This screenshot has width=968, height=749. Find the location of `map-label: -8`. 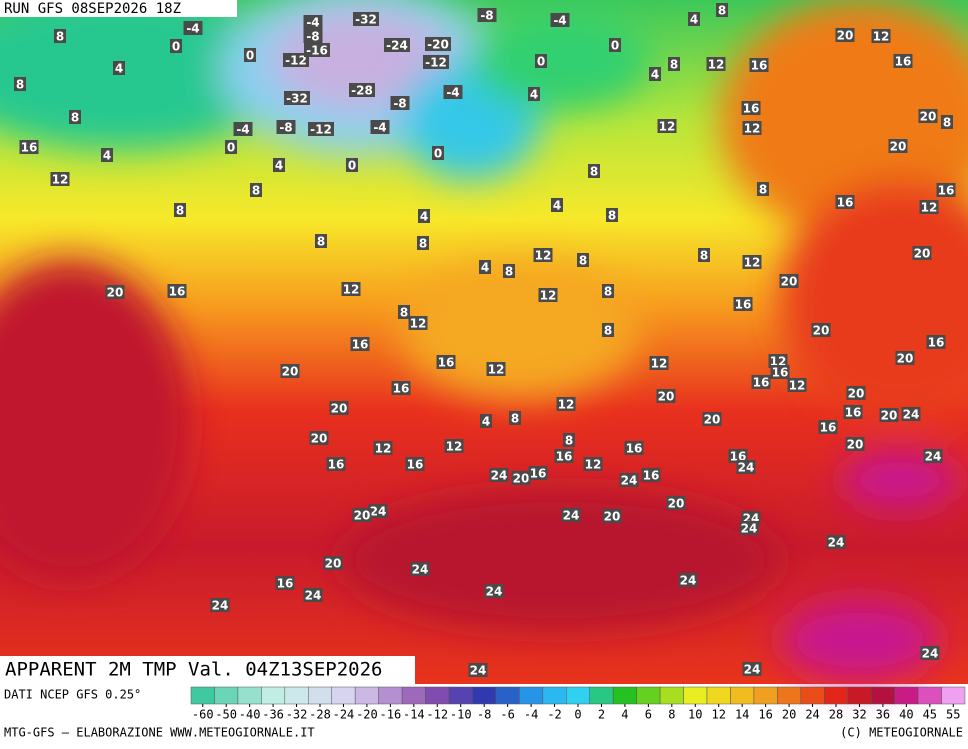

map-label: -8 is located at coordinates (285, 128).